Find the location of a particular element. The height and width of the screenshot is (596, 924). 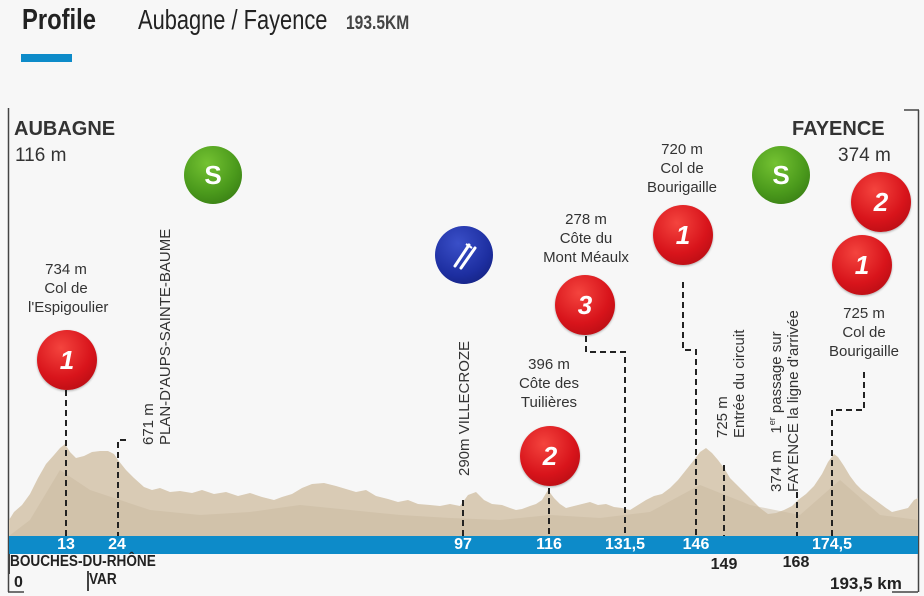

point-name: Entrée du circuit is located at coordinates (739, 383).